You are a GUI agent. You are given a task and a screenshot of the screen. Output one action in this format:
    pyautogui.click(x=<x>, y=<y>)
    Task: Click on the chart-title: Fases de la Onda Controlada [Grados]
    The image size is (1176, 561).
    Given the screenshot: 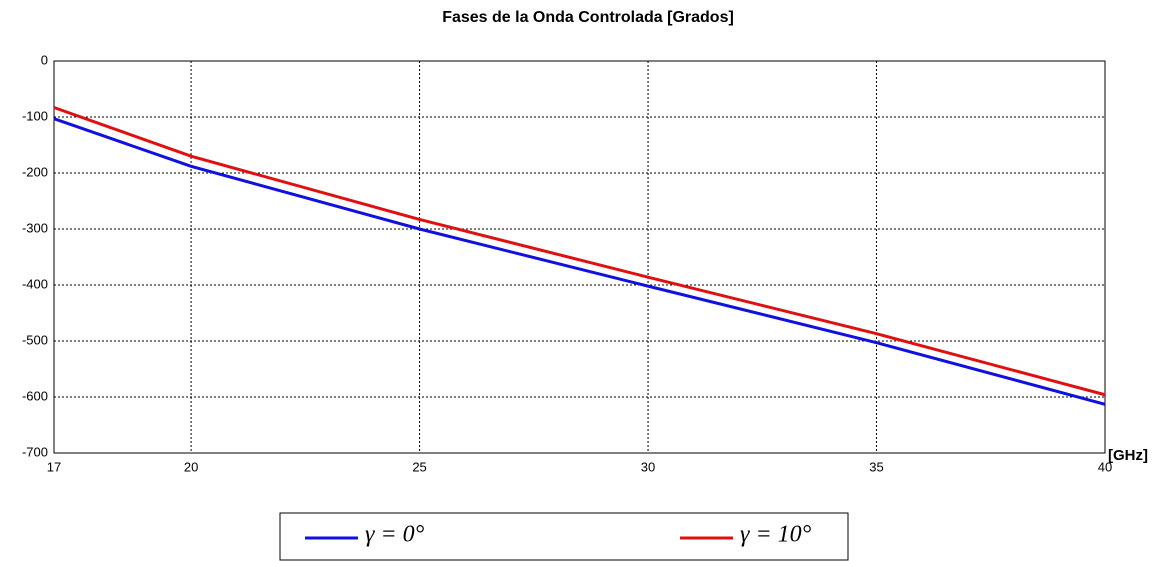 What is the action you would take?
    pyautogui.click(x=588, y=17)
    